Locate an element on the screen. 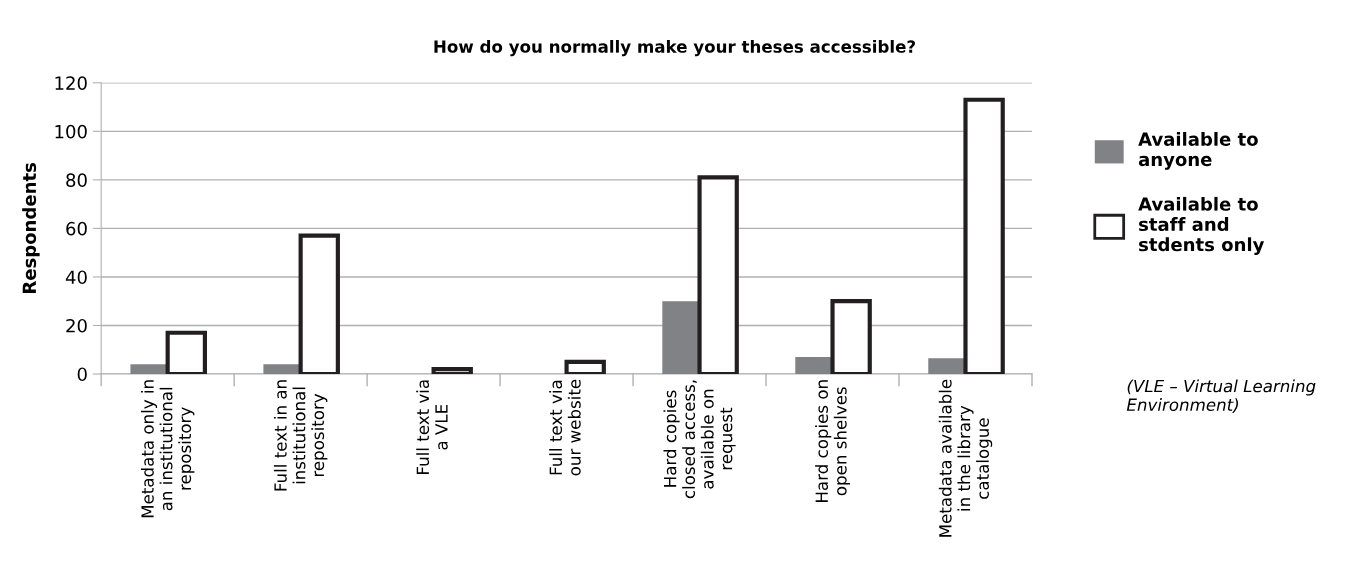  y-tick-label: 40 is located at coordinates (76, 277).